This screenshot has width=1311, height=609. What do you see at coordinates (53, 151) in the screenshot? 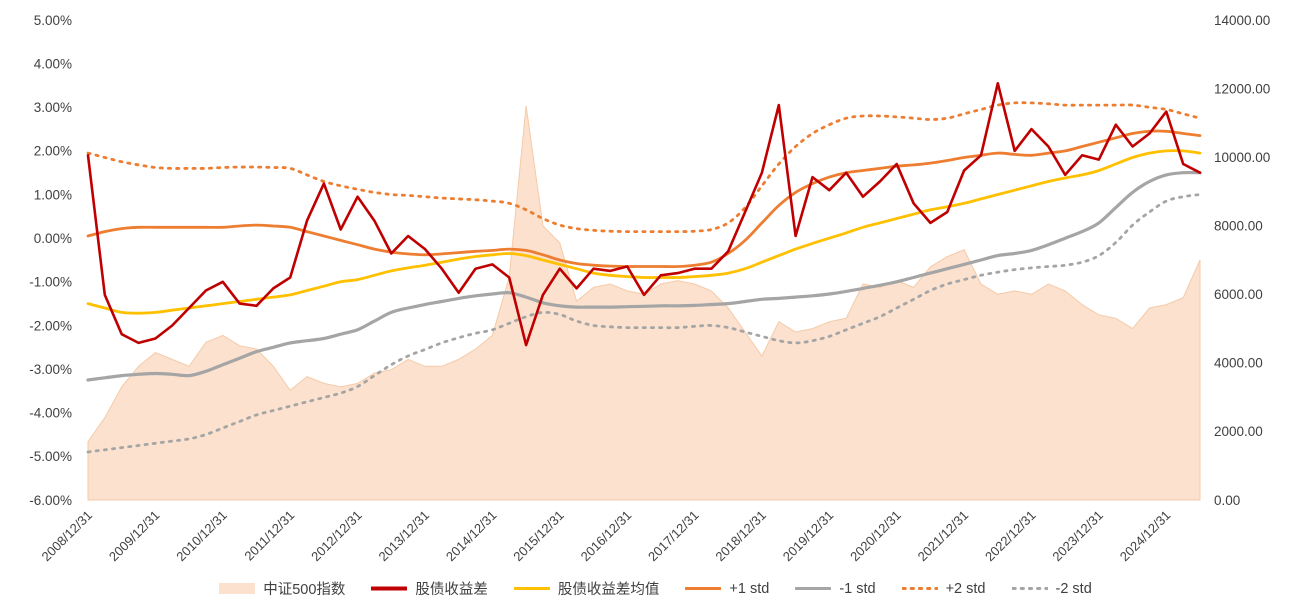
I see `y-axis-left-tick-label: 2.00%` at bounding box center [53, 151].